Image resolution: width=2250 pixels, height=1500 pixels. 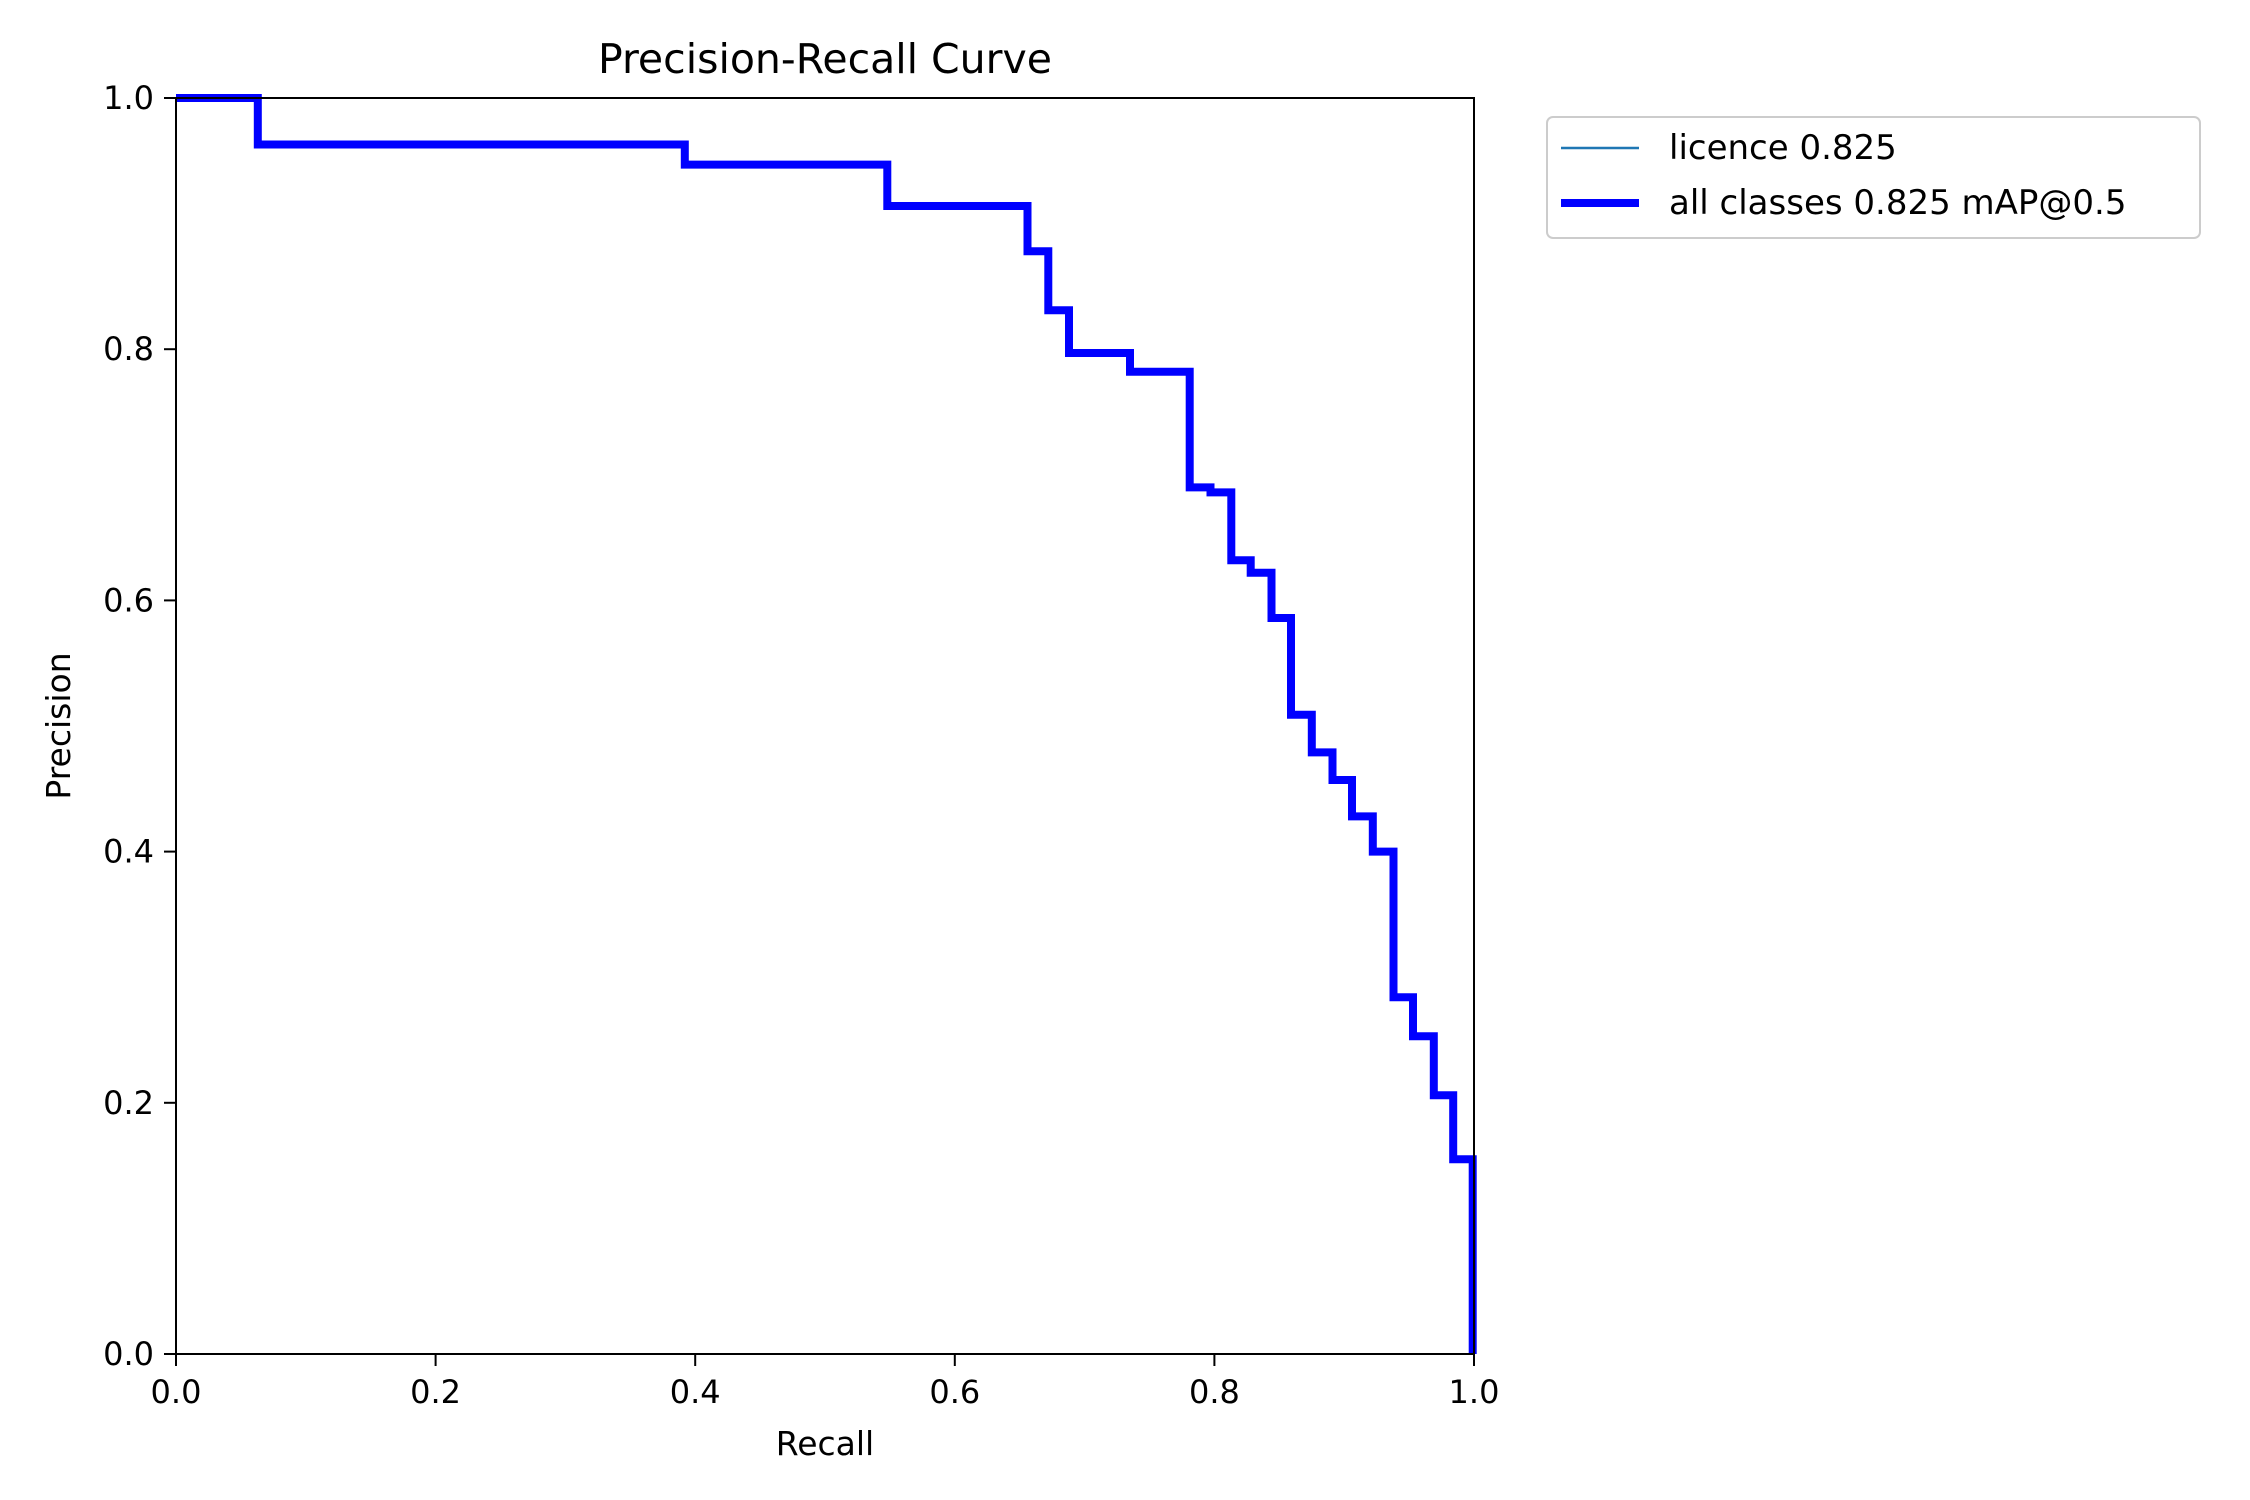 What do you see at coordinates (954, 1392) in the screenshot?
I see `x-tick-label: 0.6` at bounding box center [954, 1392].